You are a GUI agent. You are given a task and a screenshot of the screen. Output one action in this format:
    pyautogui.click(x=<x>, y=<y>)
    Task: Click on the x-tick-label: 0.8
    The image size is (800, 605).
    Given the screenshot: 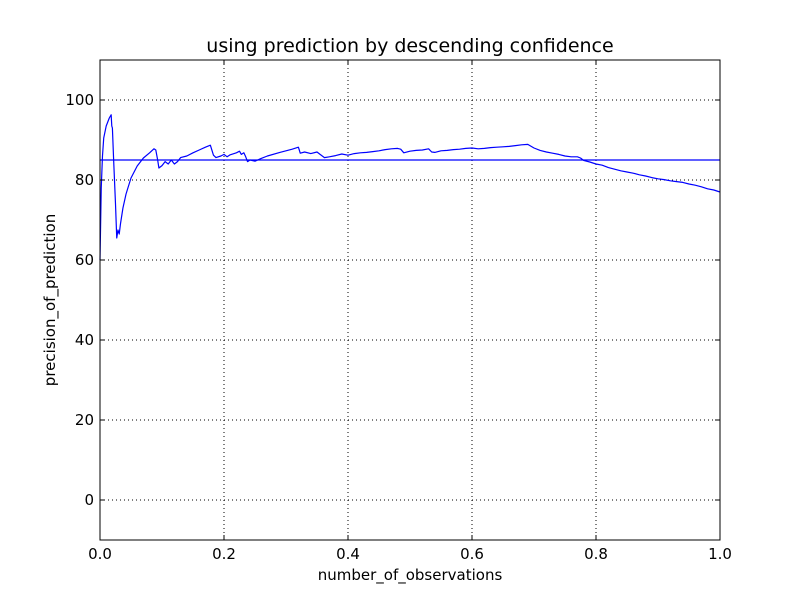 What is the action you would take?
    pyautogui.click(x=596, y=554)
    